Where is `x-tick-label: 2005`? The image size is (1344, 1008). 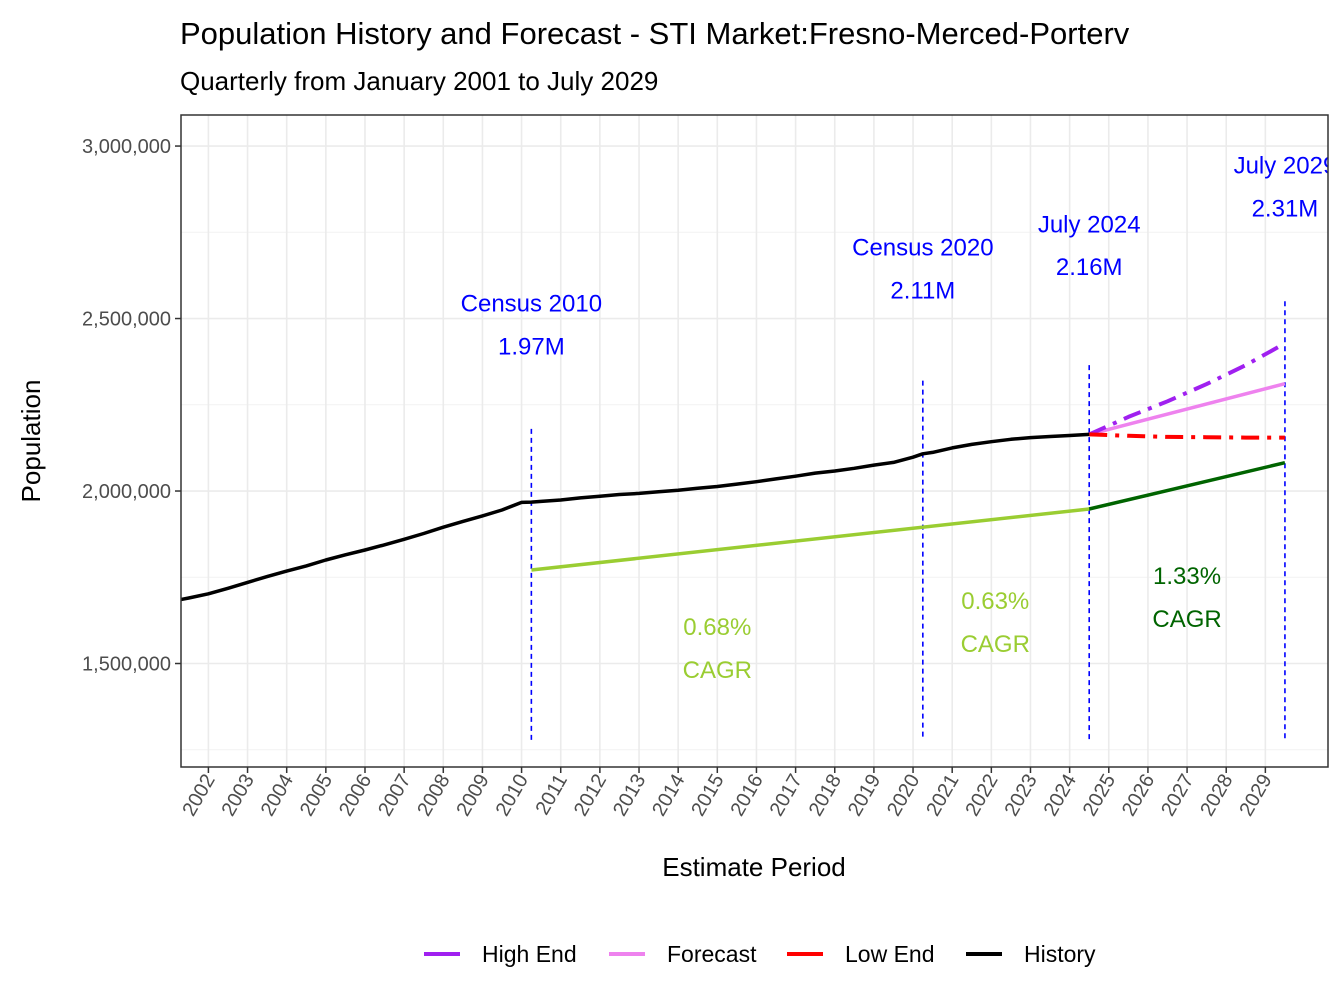 x-tick-label: 2005 is located at coordinates (316, 796).